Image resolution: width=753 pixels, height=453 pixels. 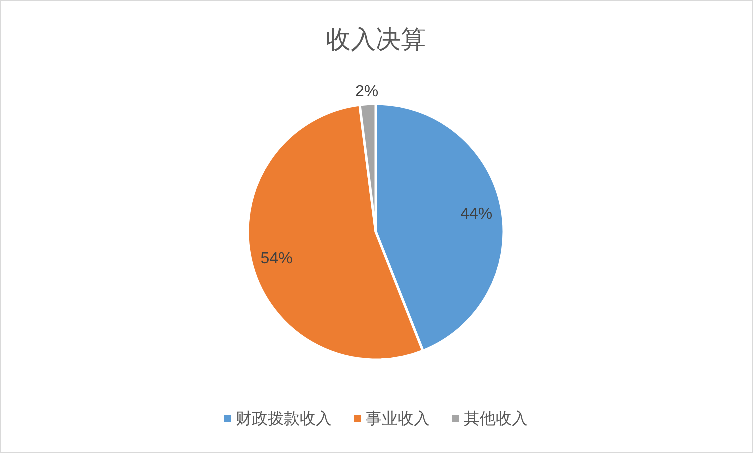 I want to click on chart-title: 收入决算, so click(x=376, y=40).